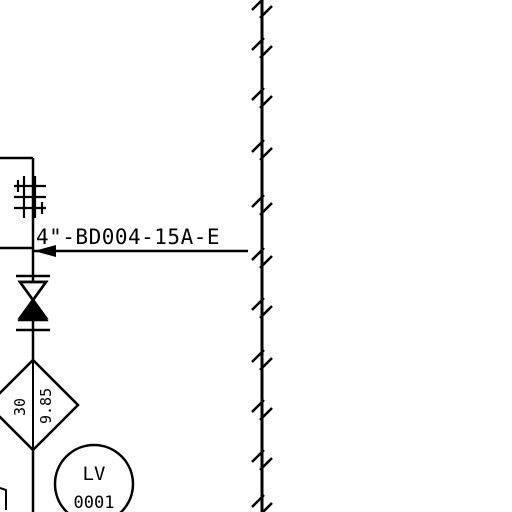 Image resolution: width=512 pixels, height=512 pixels. I want to click on equipment-box, so click(17, 203).